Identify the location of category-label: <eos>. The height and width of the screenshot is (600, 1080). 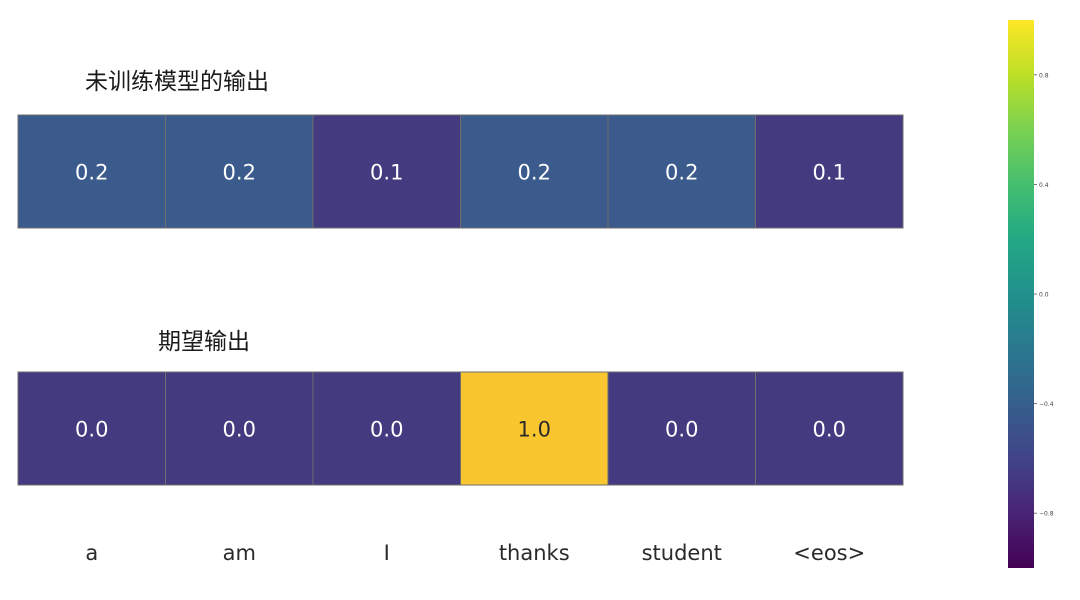
(829, 553).